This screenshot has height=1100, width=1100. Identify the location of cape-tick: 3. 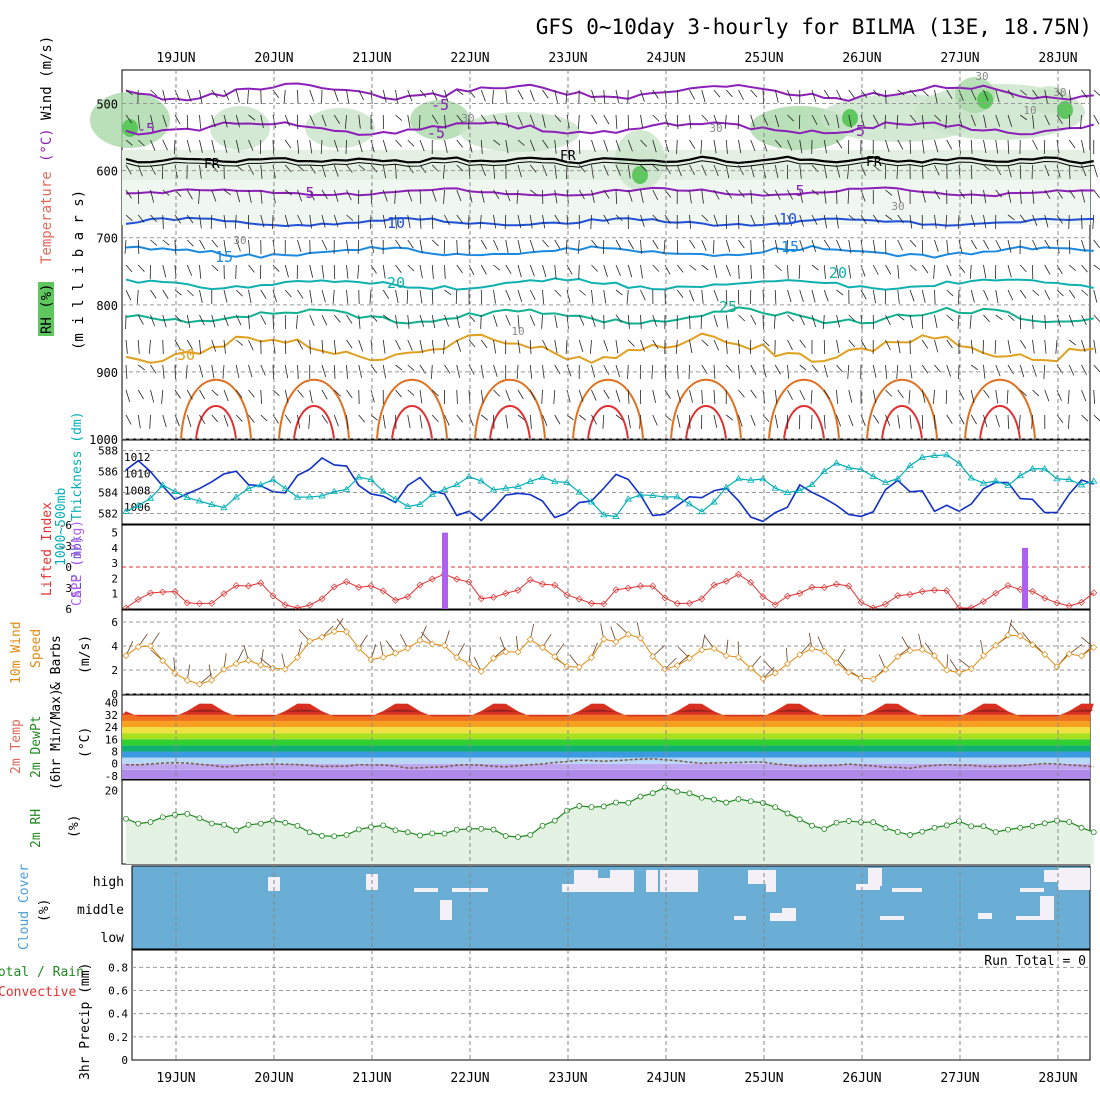
(114, 563).